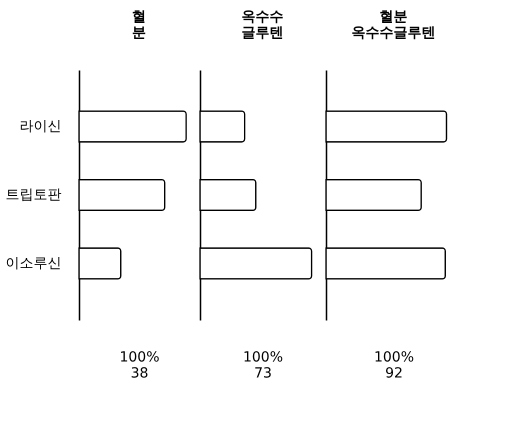 The height and width of the screenshot is (448, 507). What do you see at coordinates (263, 25) in the screenshot?
I see `chart-title: 옥수수 글루텐` at bounding box center [263, 25].